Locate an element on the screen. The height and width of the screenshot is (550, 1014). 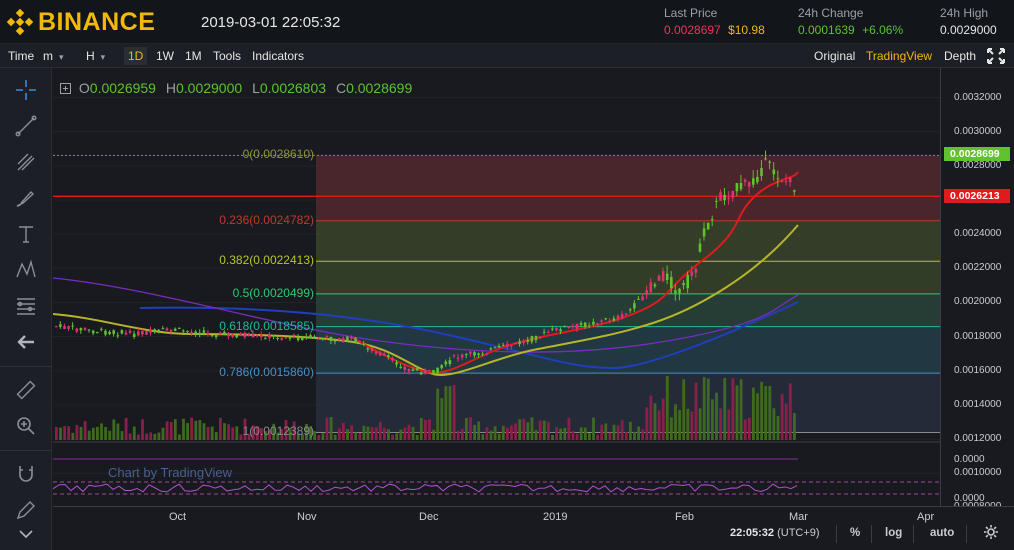
change-label: 24h Change is located at coordinates (831, 13).